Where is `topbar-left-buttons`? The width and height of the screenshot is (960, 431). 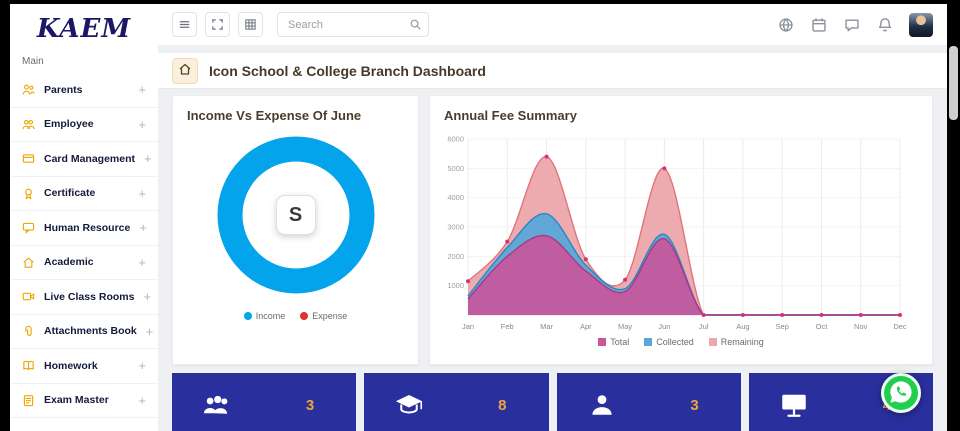
topbar-left-buttons is located at coordinates (217, 24).